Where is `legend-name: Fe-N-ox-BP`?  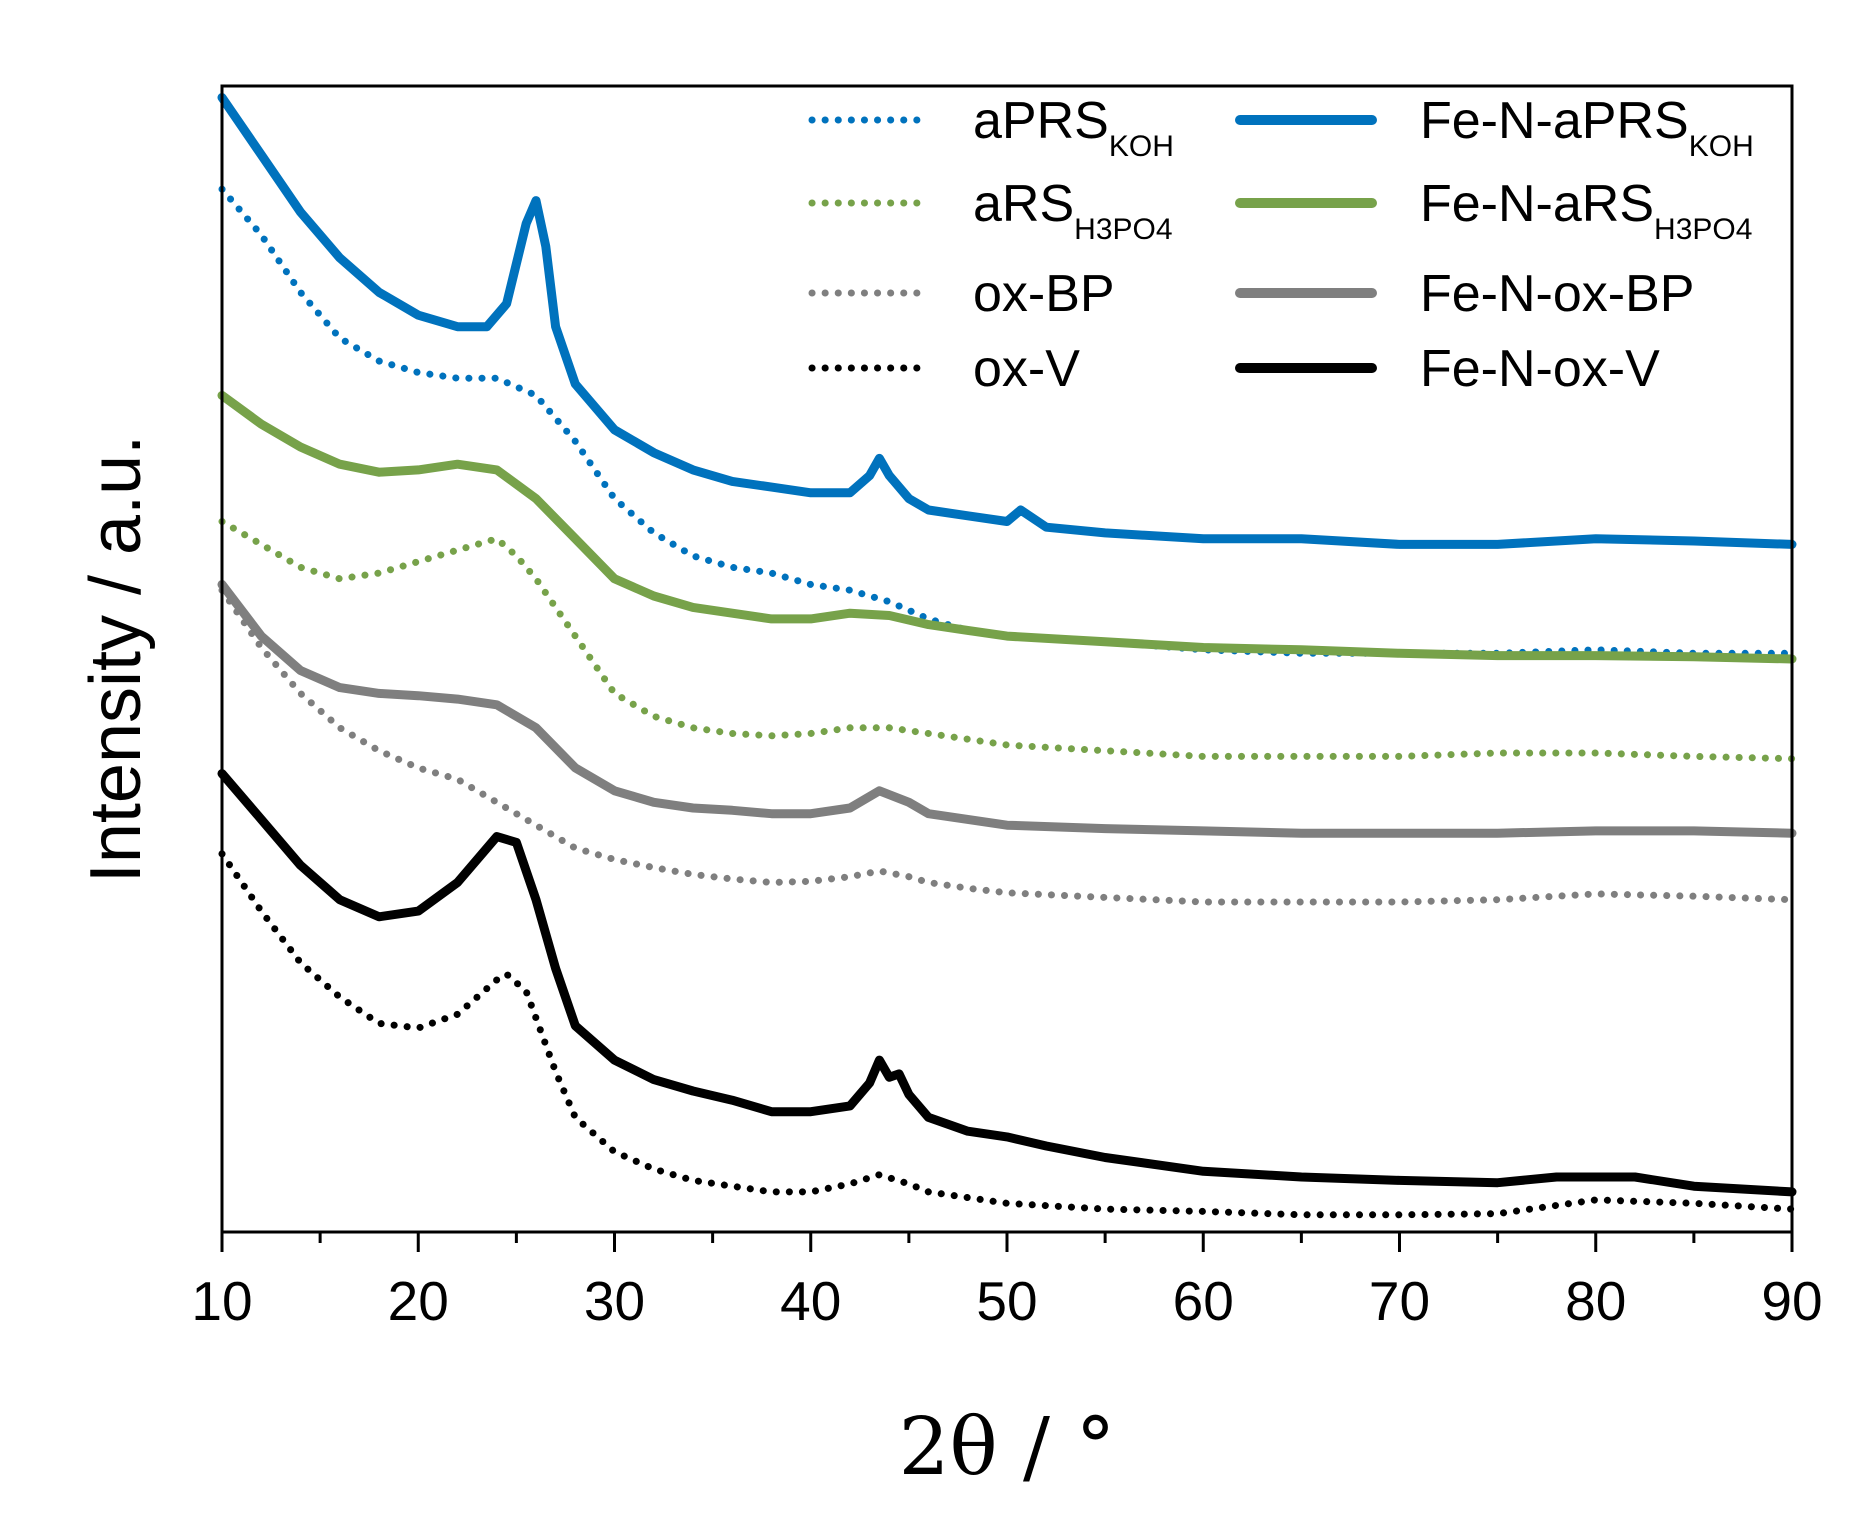
legend-name: Fe-N-ox-BP is located at coordinates (1557, 294).